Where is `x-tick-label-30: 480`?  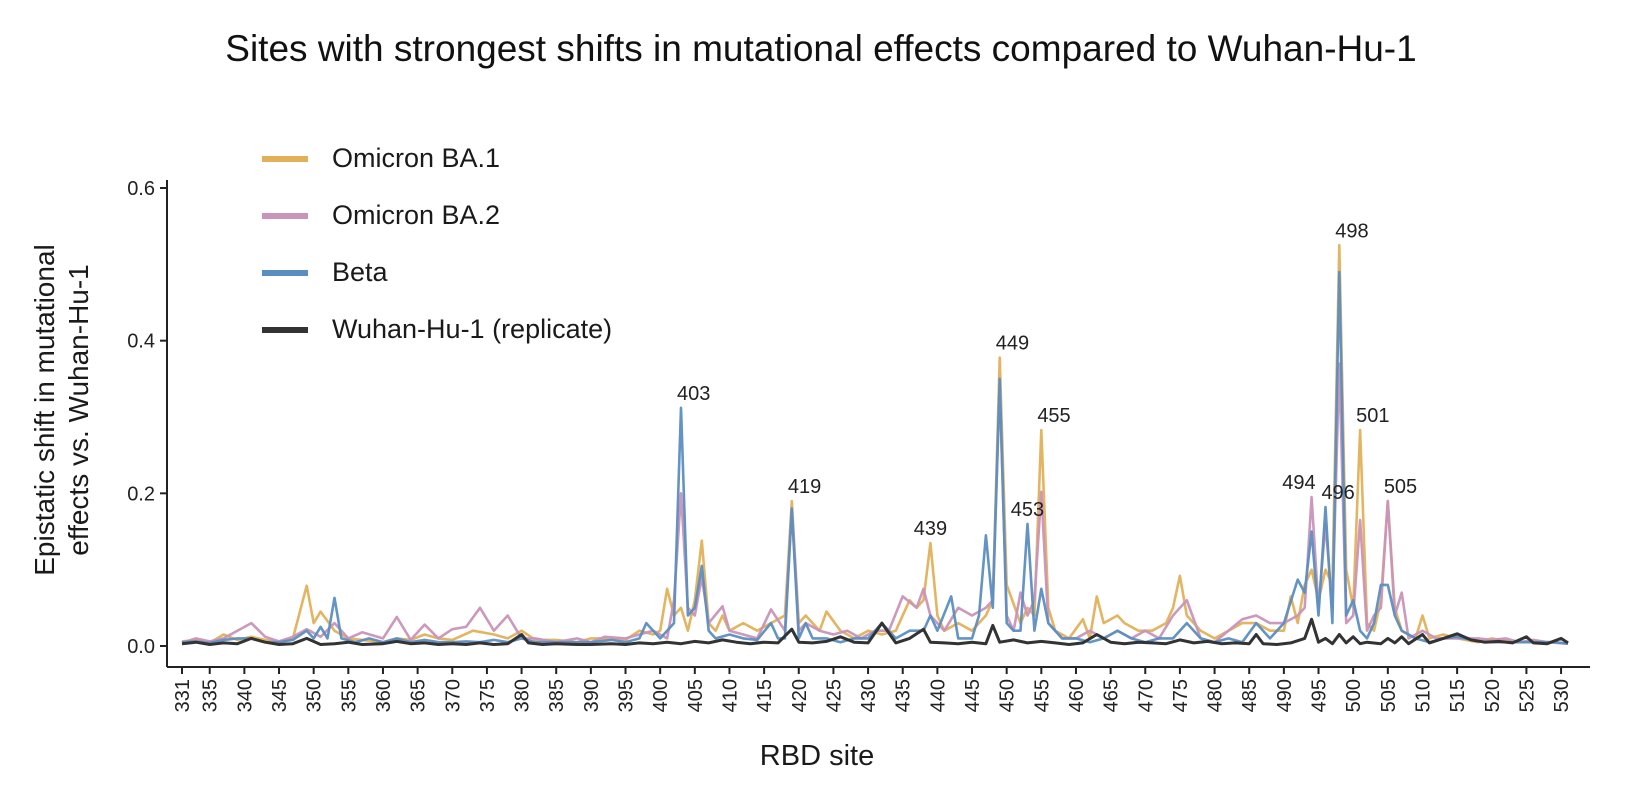 x-tick-label-30: 480 is located at coordinates (1216, 695).